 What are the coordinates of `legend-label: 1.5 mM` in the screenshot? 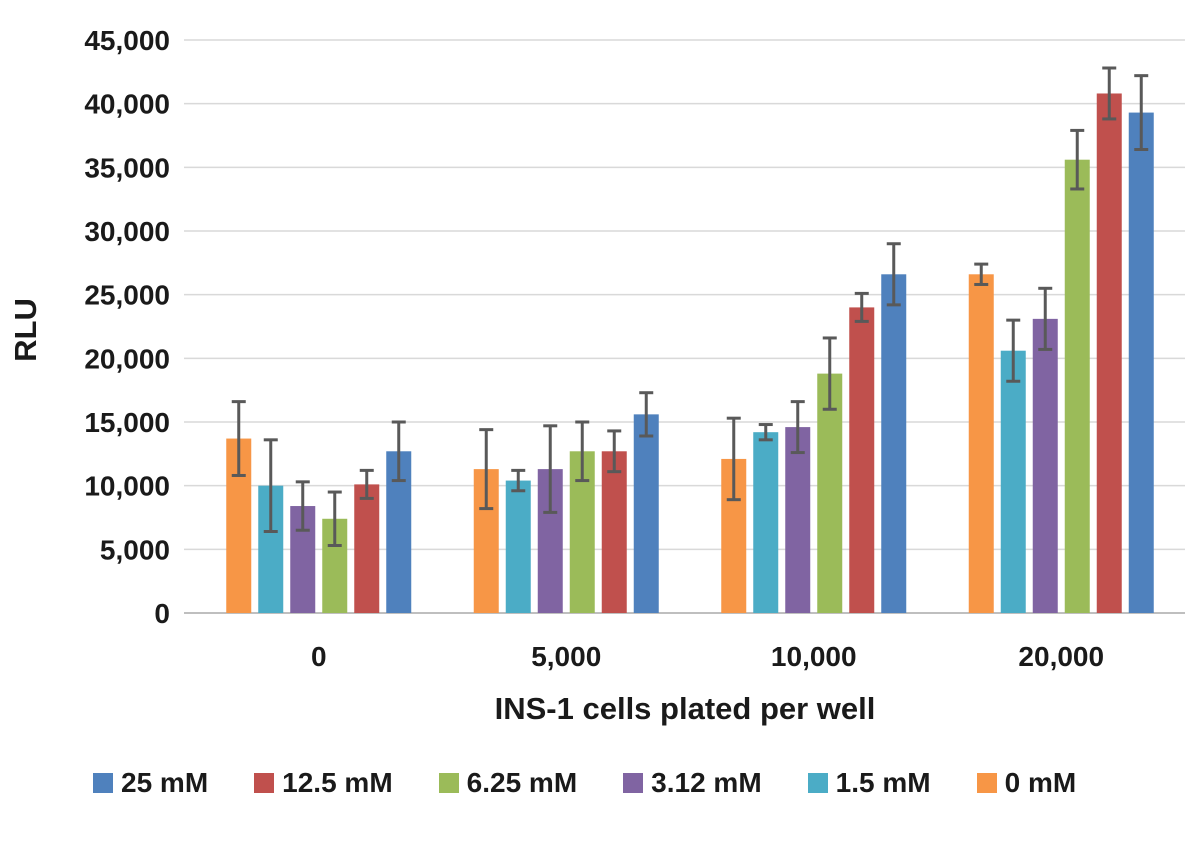 It's located at (883, 782).